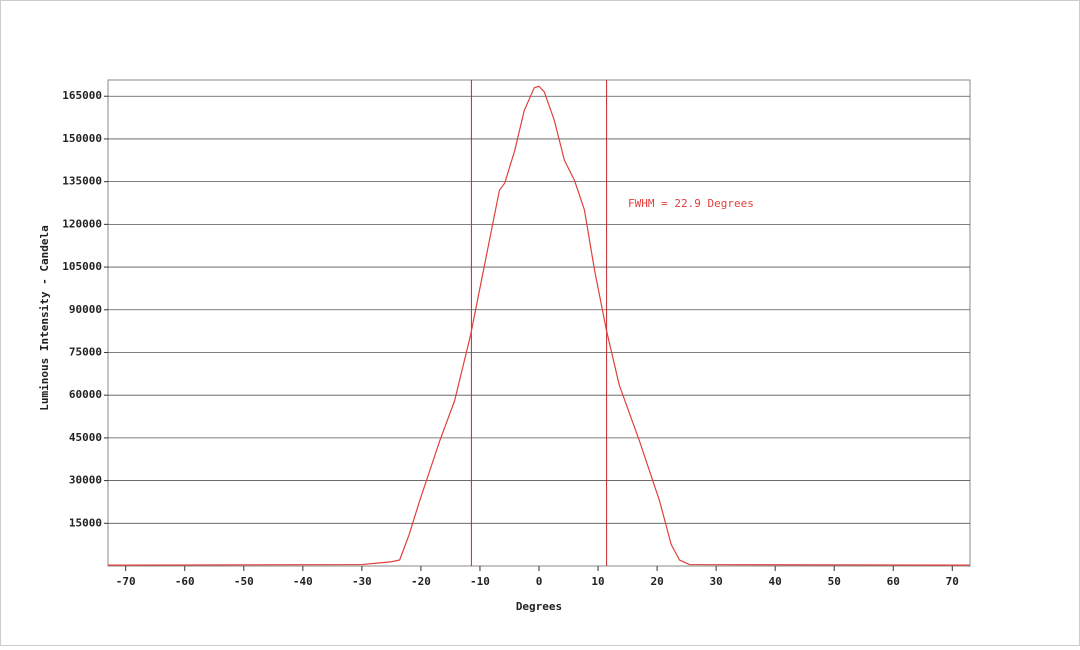  Describe the element at coordinates (85, 351) in the screenshot. I see `y-tick-label: 75000` at that location.